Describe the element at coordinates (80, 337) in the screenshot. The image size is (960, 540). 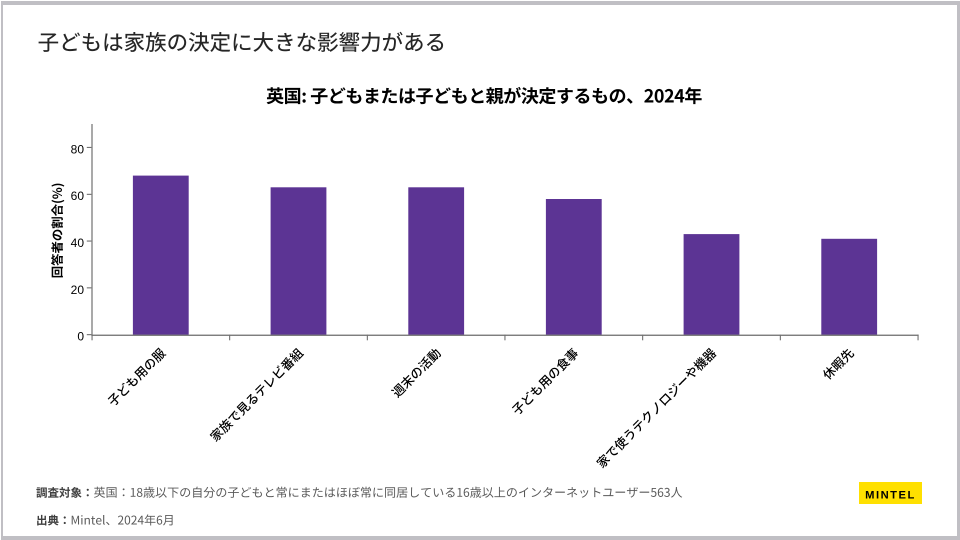
I see `svg-text: 0` at that location.